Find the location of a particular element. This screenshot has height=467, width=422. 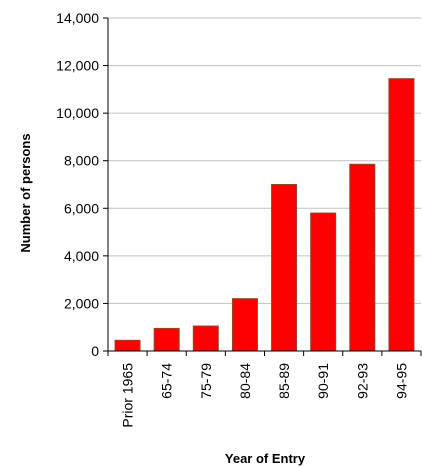

x-tick-label: 94-95 is located at coordinates (401, 381).